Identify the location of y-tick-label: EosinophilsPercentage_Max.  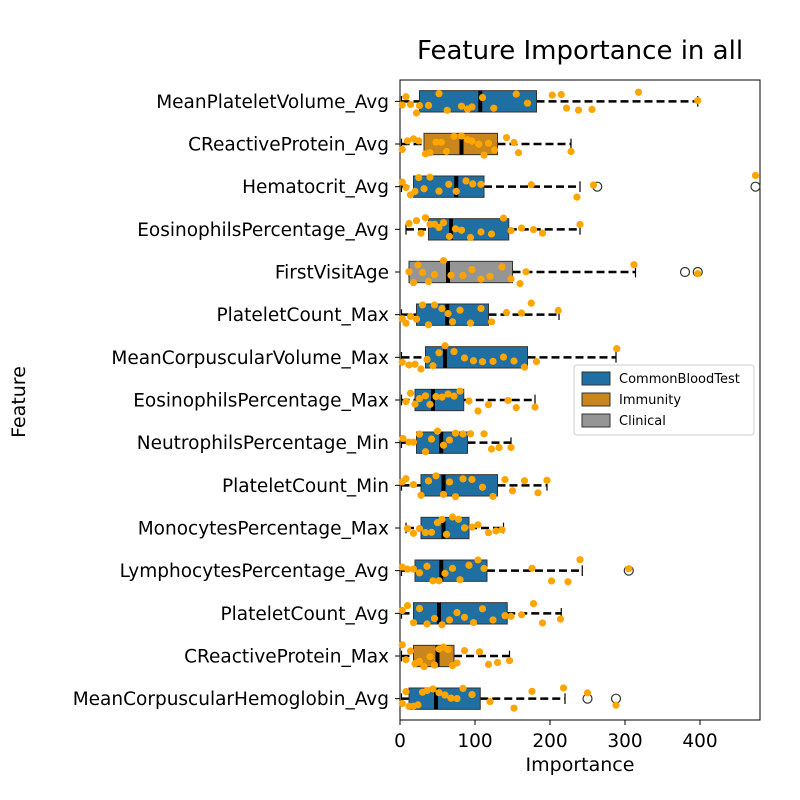
(261, 401).